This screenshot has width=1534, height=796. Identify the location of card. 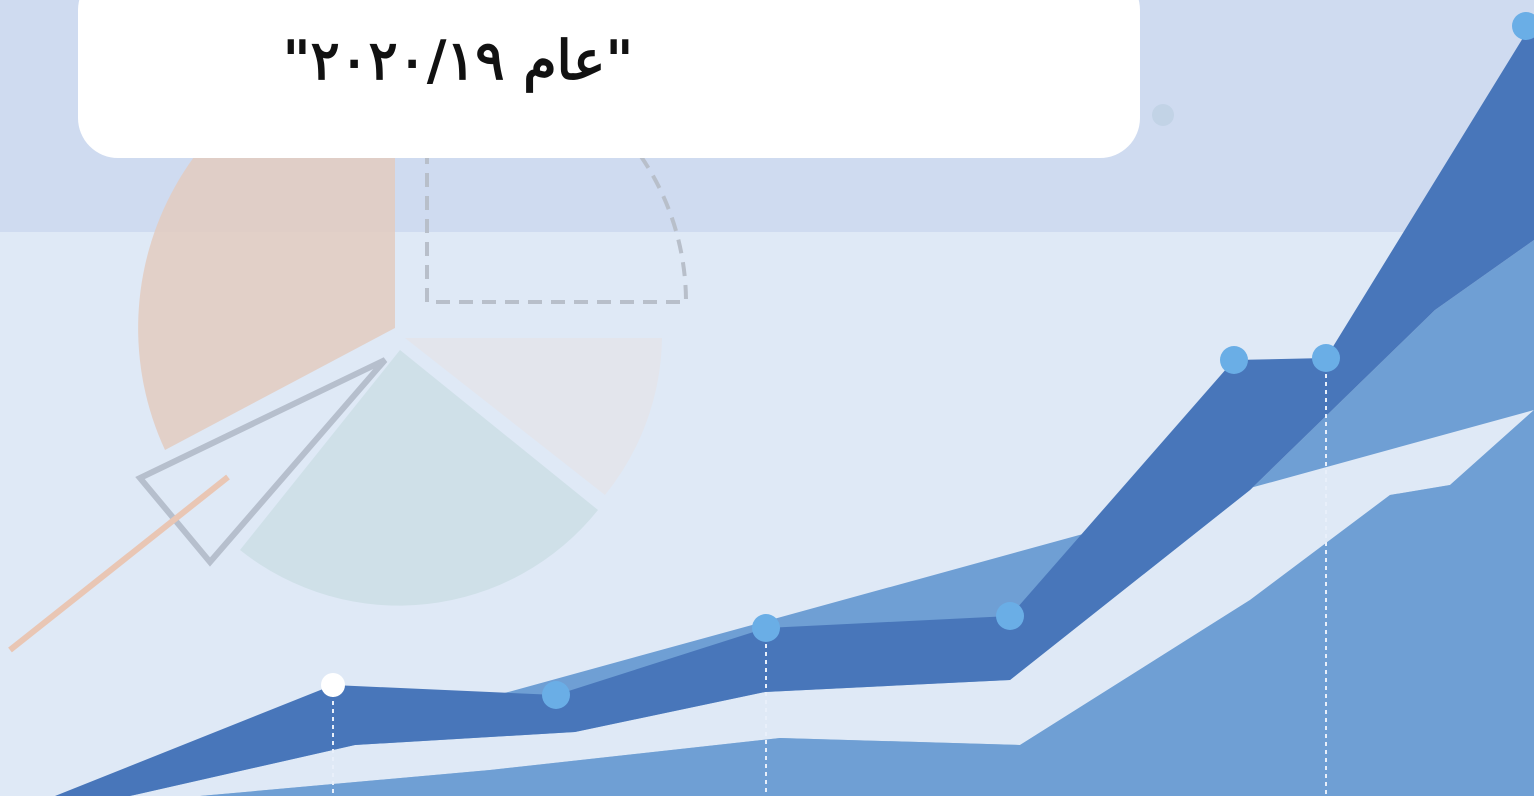
(609, 79).